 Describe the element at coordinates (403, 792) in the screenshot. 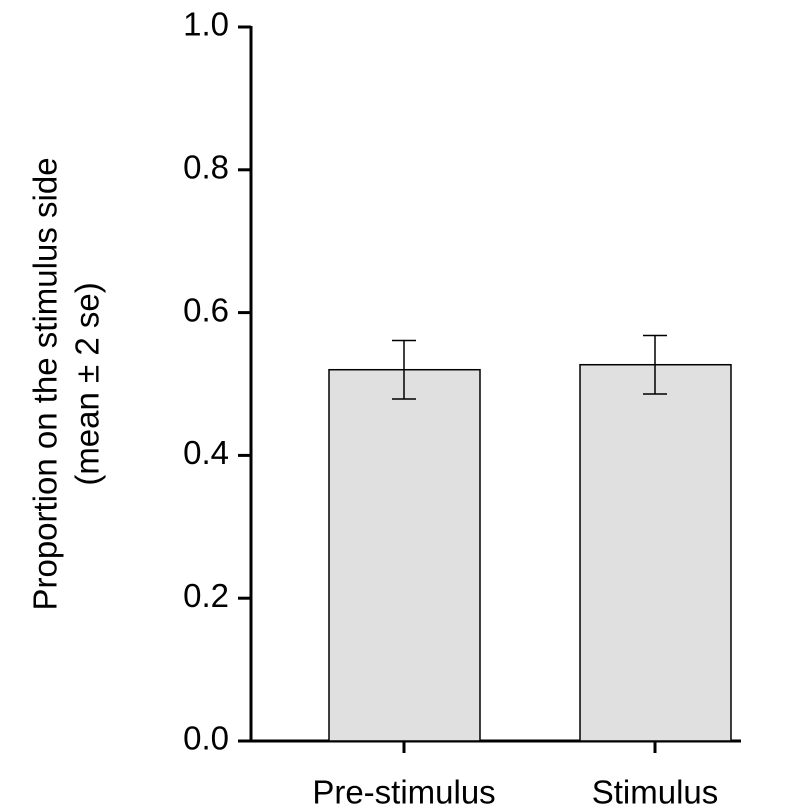

I see `x-tick-label: Pre-stimulus` at that location.